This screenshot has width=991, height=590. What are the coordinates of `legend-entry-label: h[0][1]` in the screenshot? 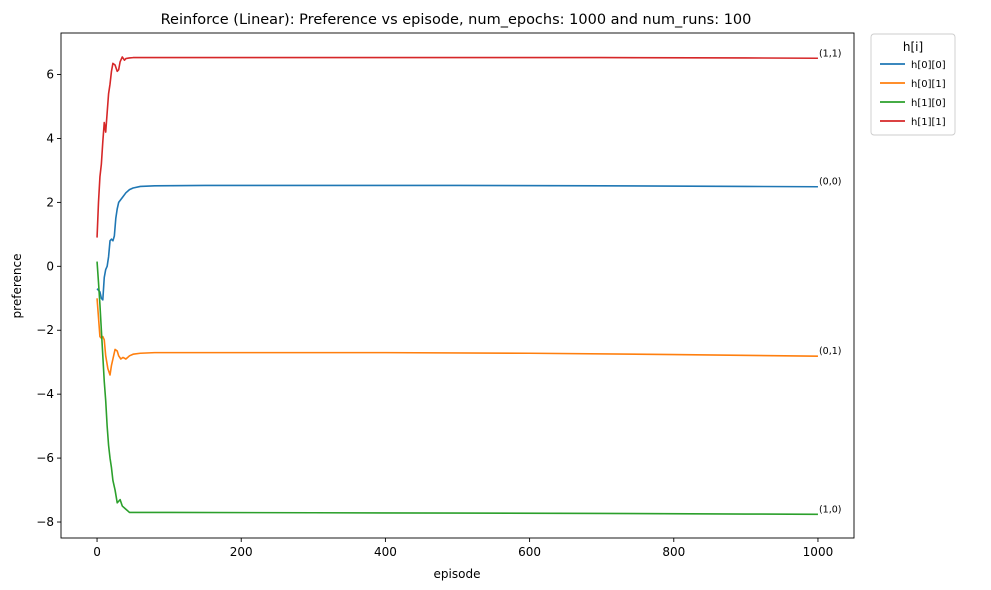 It's located at (928, 84).